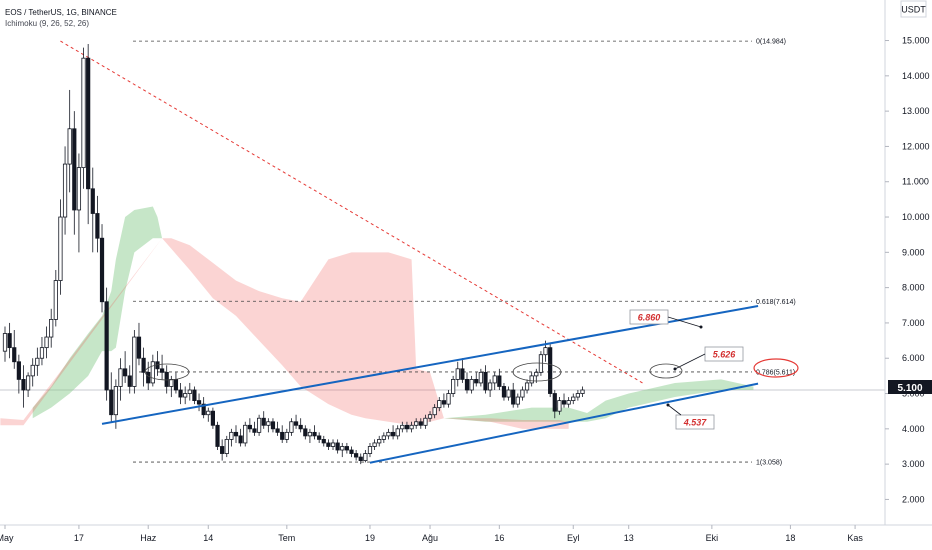  What do you see at coordinates (915, 182) in the screenshot?
I see `y-tick-label-9: 11.000` at bounding box center [915, 182].